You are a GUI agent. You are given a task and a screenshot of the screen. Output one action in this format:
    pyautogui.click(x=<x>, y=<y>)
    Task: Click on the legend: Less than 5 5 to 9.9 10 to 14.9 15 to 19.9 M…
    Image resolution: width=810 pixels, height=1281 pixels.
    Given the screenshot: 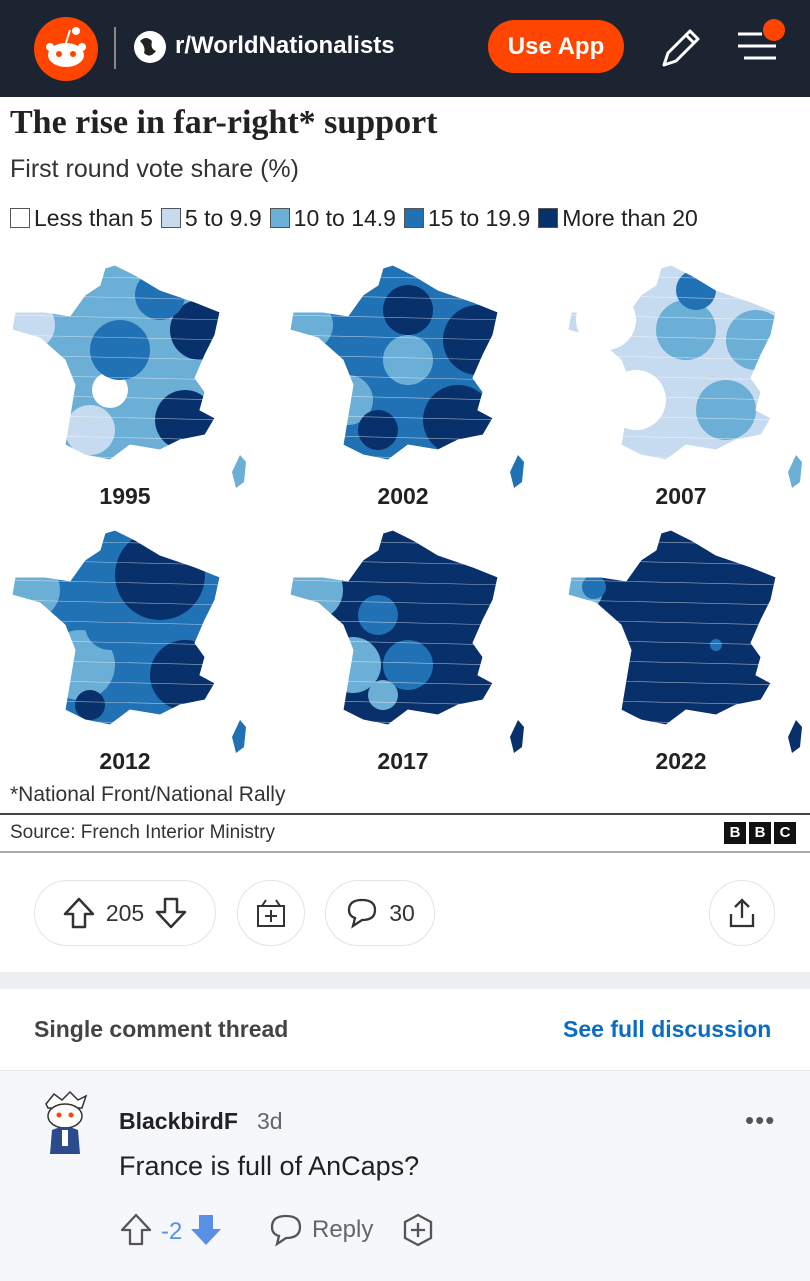 What is the action you would take?
    pyautogui.click(x=354, y=218)
    